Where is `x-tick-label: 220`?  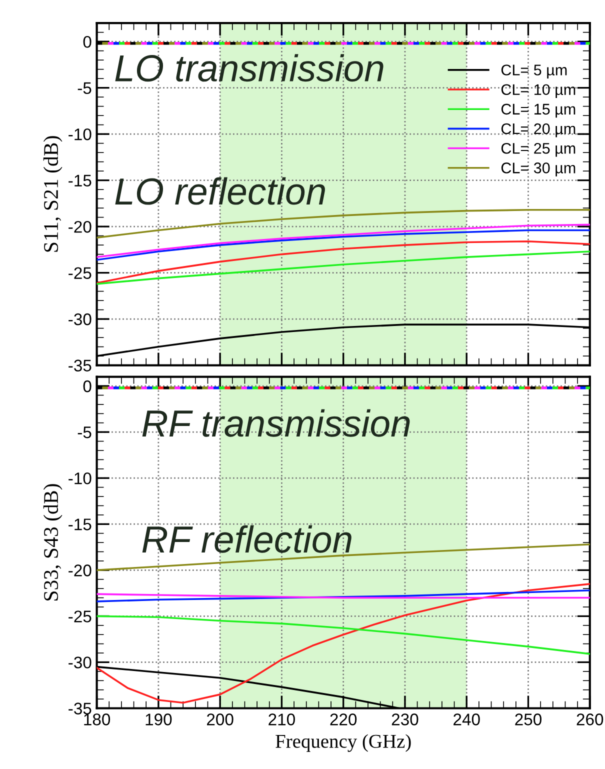
x-tick-label: 220 is located at coordinates (343, 720).